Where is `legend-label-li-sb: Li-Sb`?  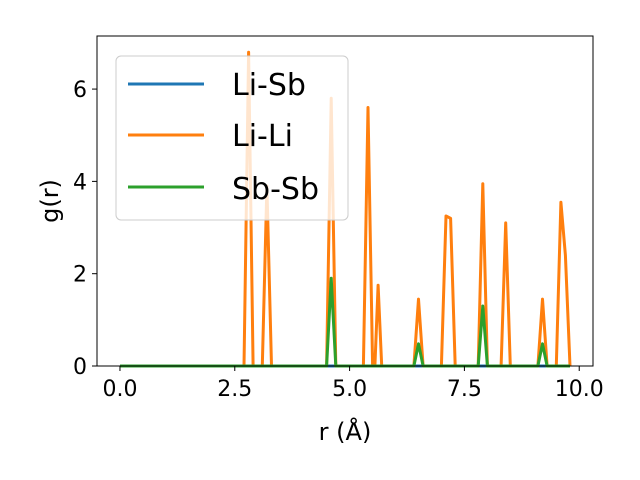 legend-label-li-sb: Li-Sb is located at coordinates (269, 85).